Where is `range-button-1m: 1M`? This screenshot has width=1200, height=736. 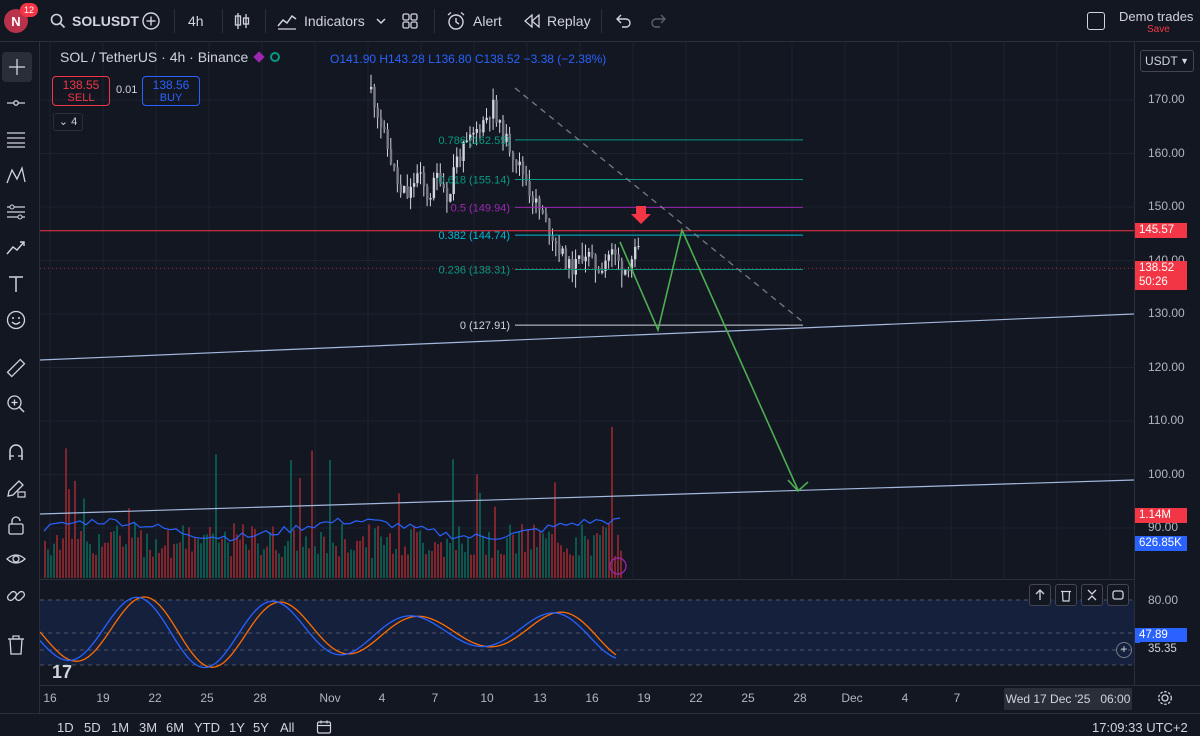 range-button-1m: 1M is located at coordinates (120, 727).